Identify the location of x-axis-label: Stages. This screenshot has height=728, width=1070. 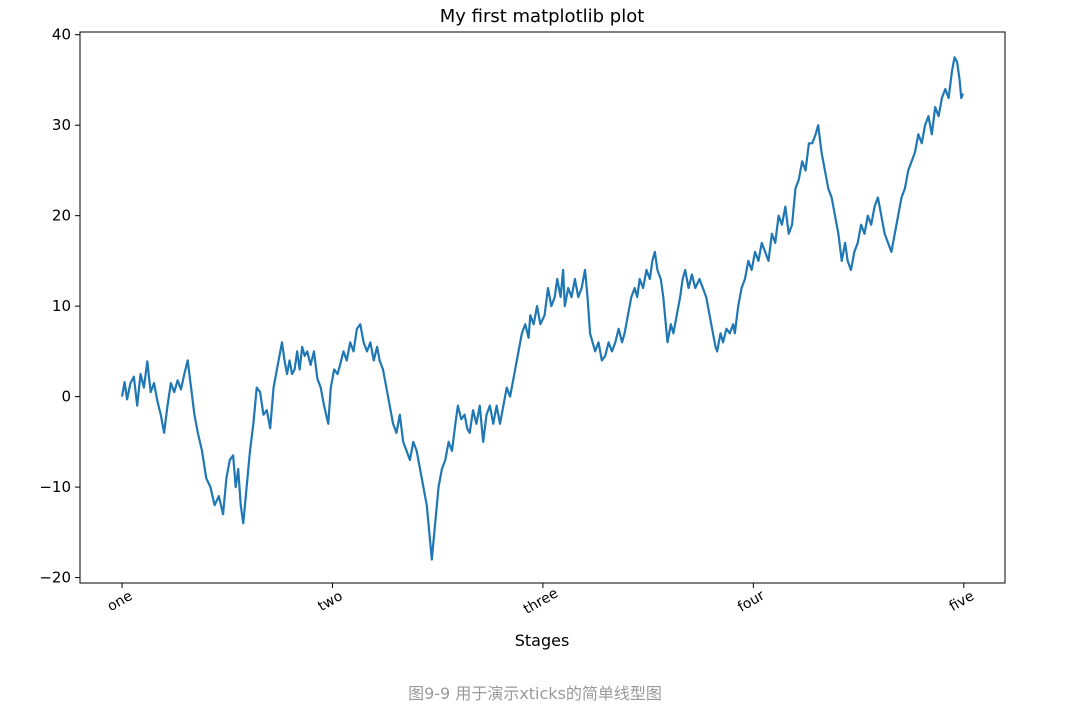
(542, 640).